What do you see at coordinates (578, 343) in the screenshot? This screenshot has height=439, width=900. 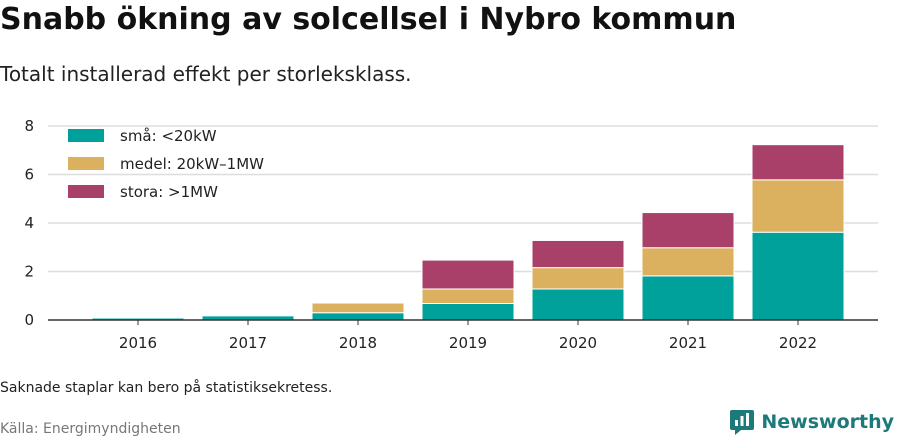 I see `x-tick-label: 2020` at bounding box center [578, 343].